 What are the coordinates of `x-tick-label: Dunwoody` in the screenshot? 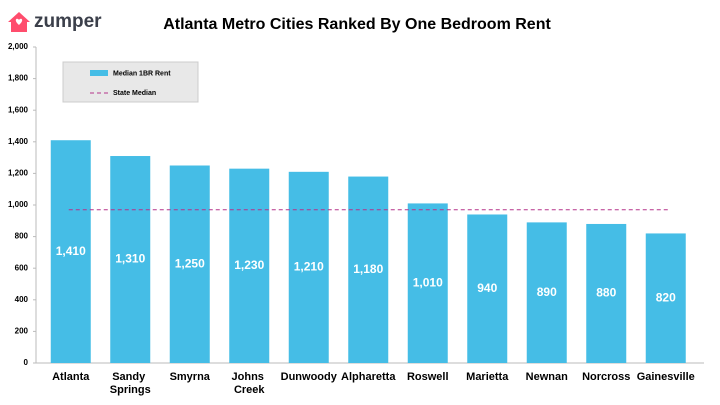 It's located at (309, 377).